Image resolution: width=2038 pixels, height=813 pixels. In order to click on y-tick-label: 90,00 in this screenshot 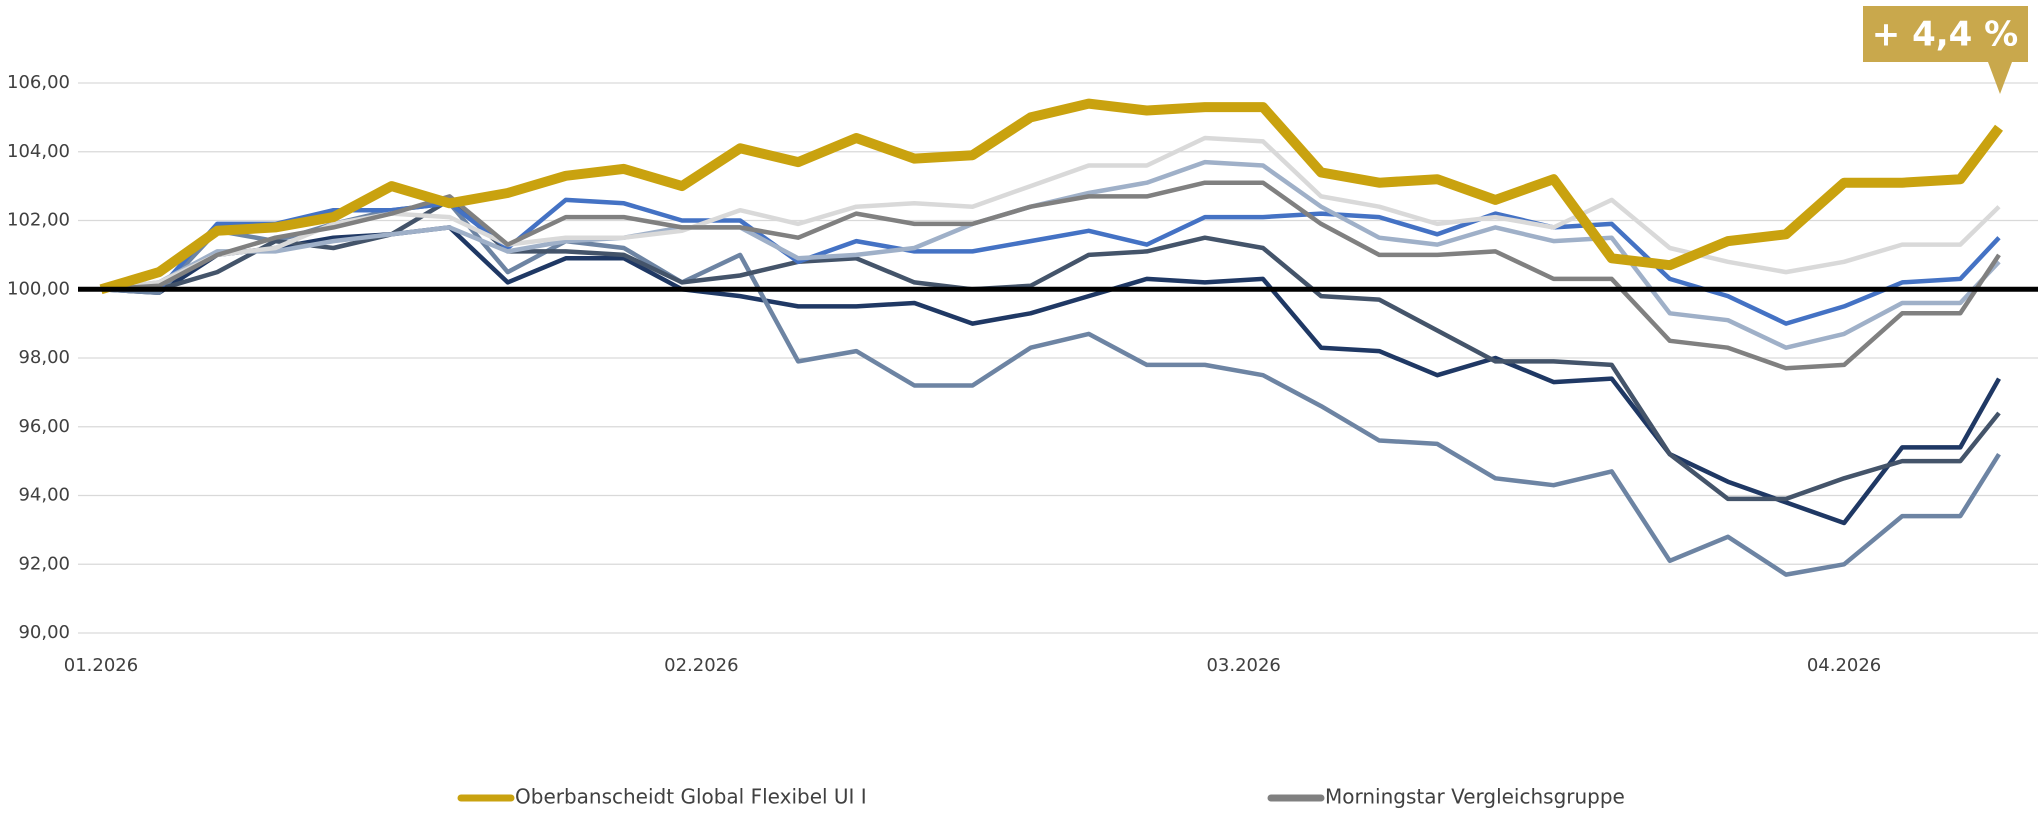, I will do `click(44, 632)`.